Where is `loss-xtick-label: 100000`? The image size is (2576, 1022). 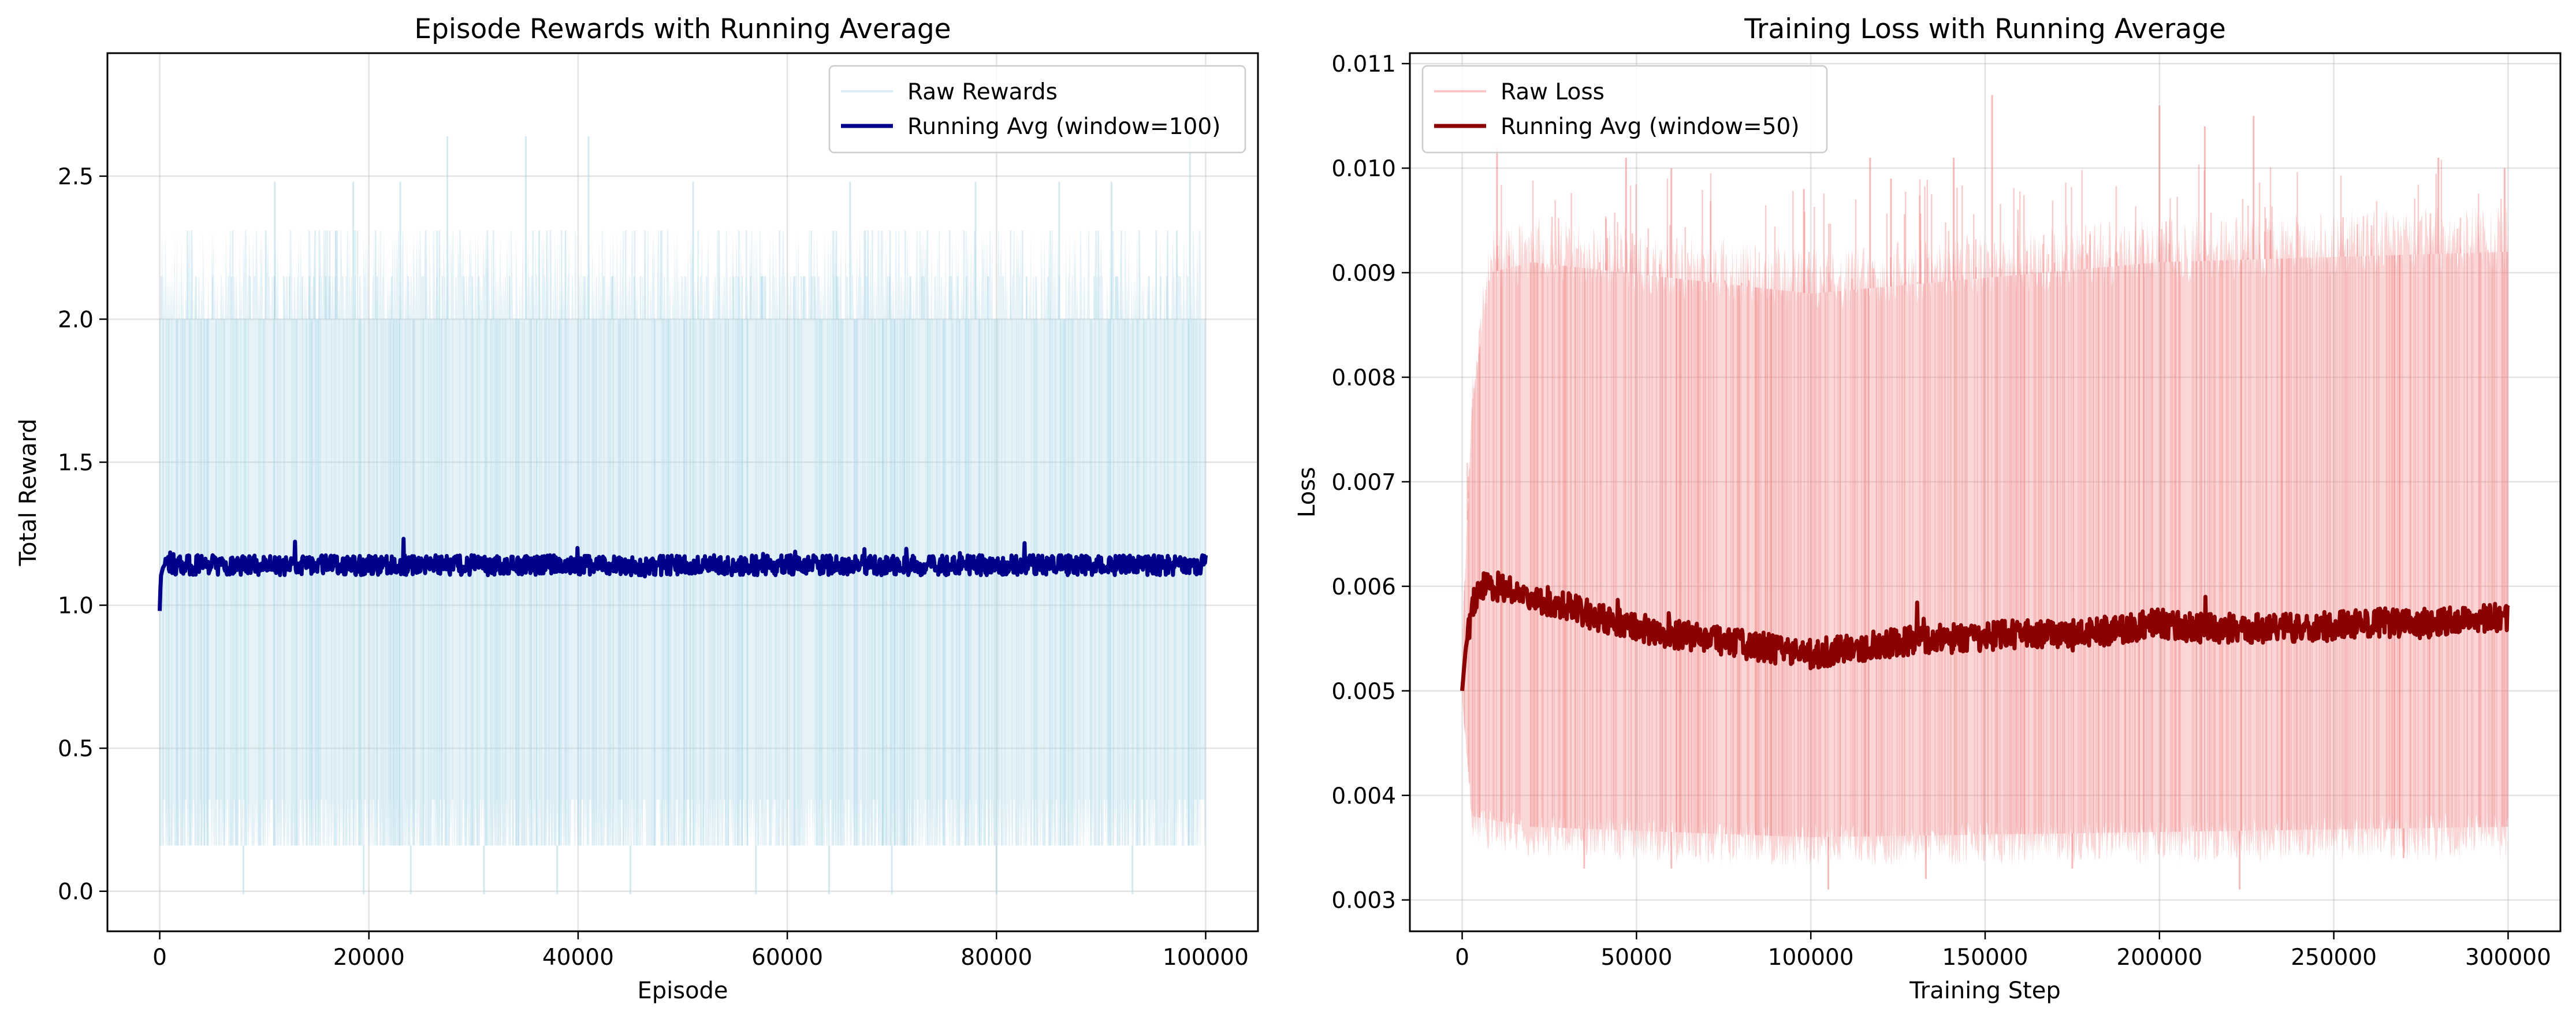
loss-xtick-label: 100000 is located at coordinates (1811, 958).